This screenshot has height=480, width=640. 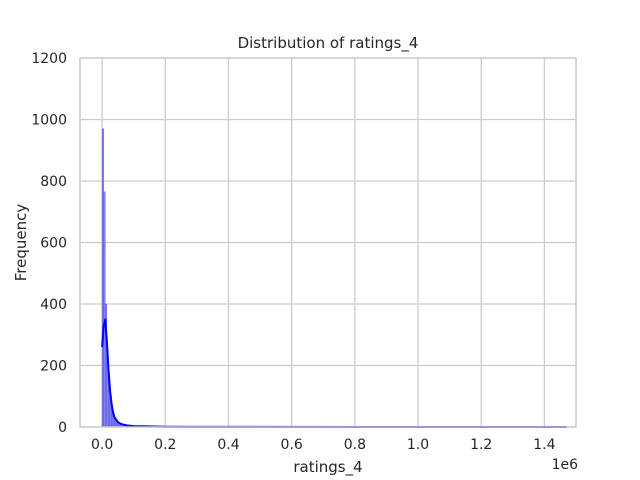 What do you see at coordinates (481, 445) in the screenshot?
I see `x-tick-label: 1.2` at bounding box center [481, 445].